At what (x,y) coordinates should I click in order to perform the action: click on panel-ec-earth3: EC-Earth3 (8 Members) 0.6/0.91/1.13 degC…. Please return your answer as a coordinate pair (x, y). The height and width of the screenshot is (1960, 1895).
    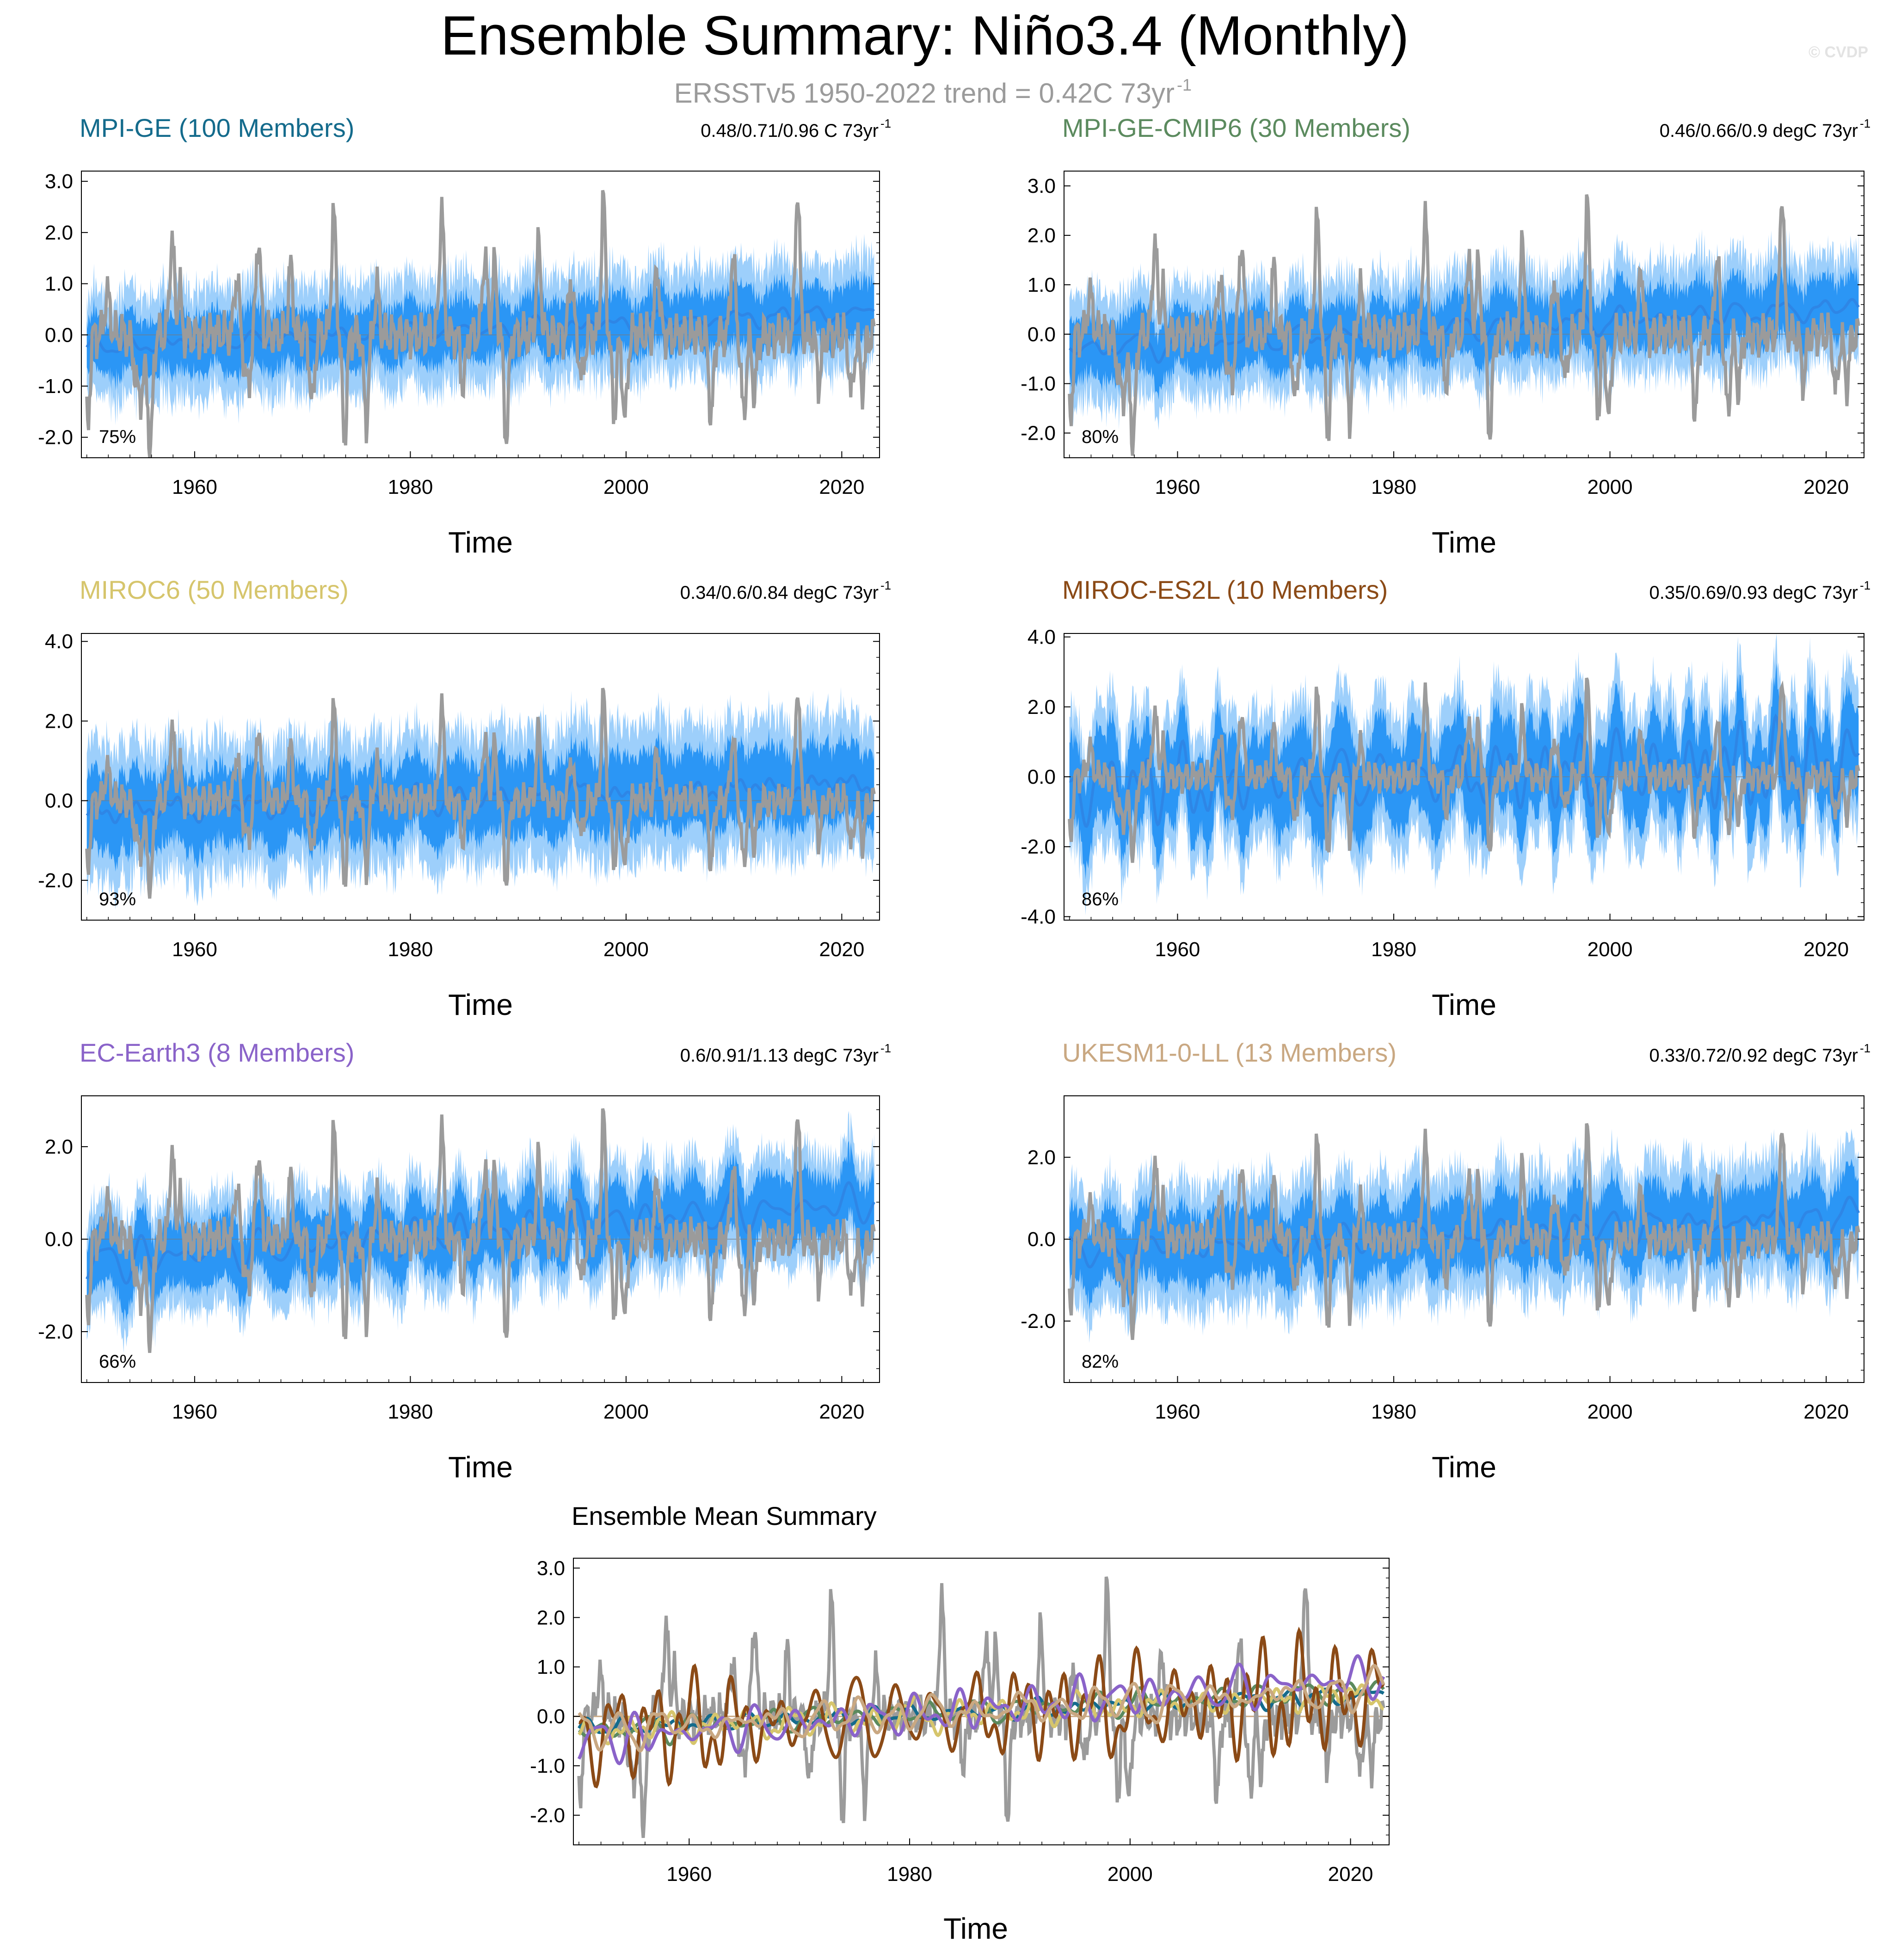
    Looking at the image, I should click on (464, 1261).